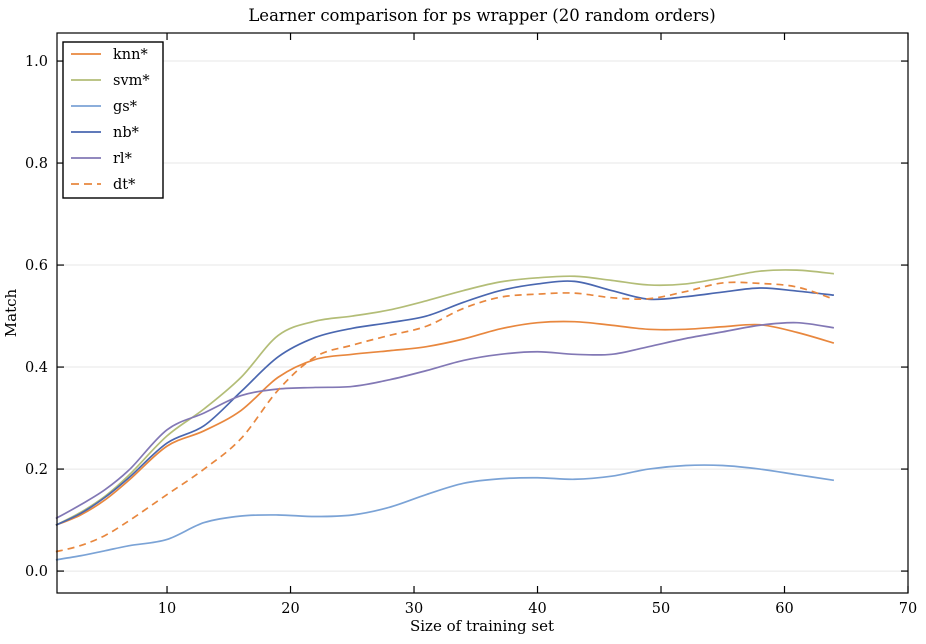 This screenshot has width=926, height=644. What do you see at coordinates (36, 572) in the screenshot?
I see `y-tick-label: 0.0` at bounding box center [36, 572].